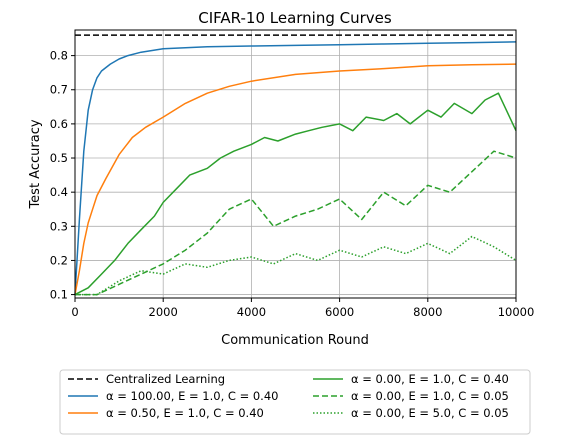 This screenshot has width=573, height=440. What do you see at coordinates (430, 396) in the screenshot?
I see `legend-label: α = 0.00, E = 1.0, C = 0.05` at bounding box center [430, 396].